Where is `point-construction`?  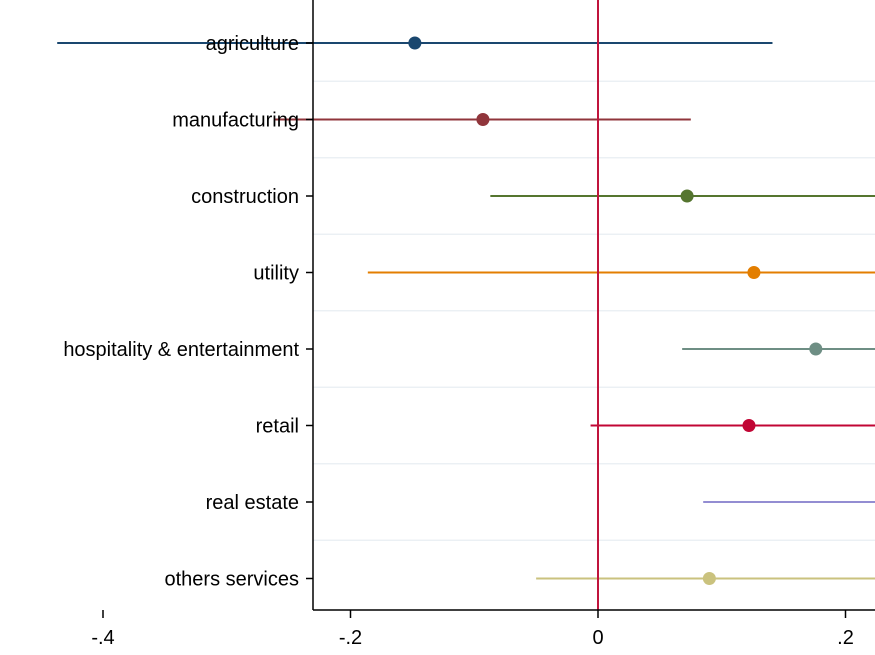
point-construction is located at coordinates (687, 196).